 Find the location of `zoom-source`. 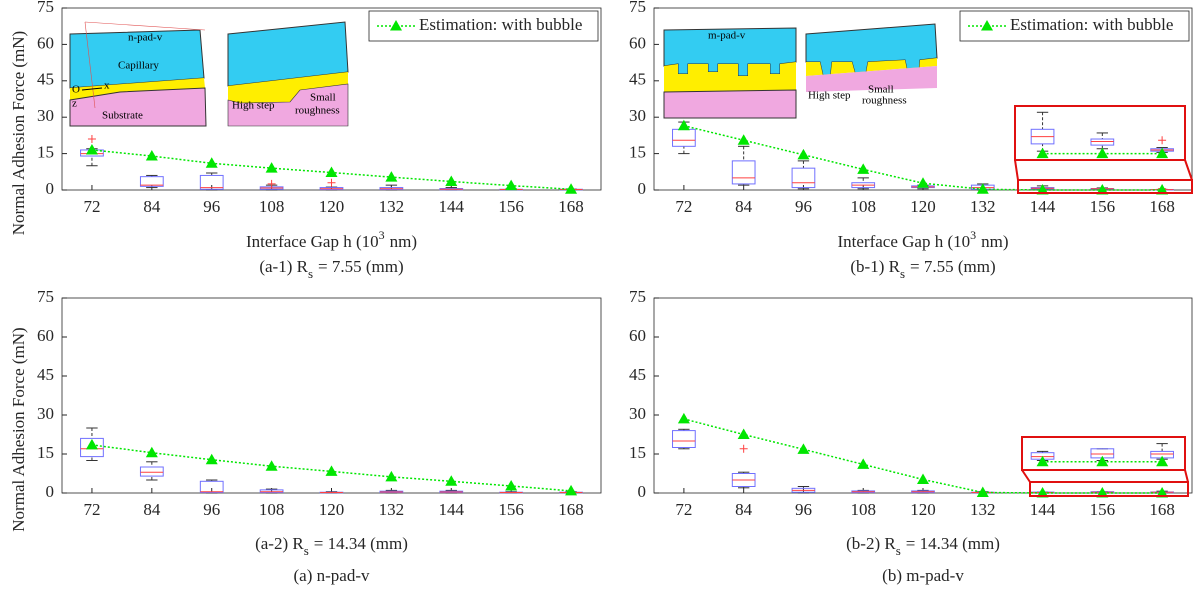

zoom-source is located at coordinates (1105, 186).